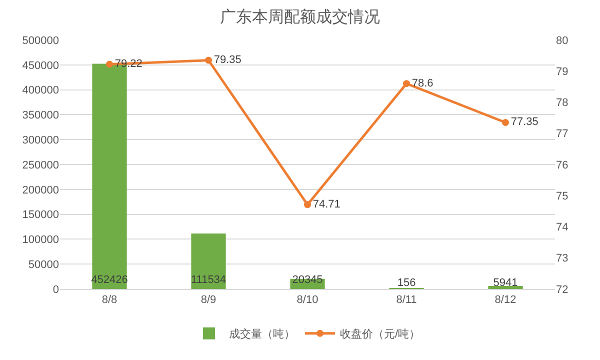 This screenshot has height=360, width=600. What do you see at coordinates (40, 240) in the screenshot?
I see `y-tick-label: 100000` at bounding box center [40, 240].